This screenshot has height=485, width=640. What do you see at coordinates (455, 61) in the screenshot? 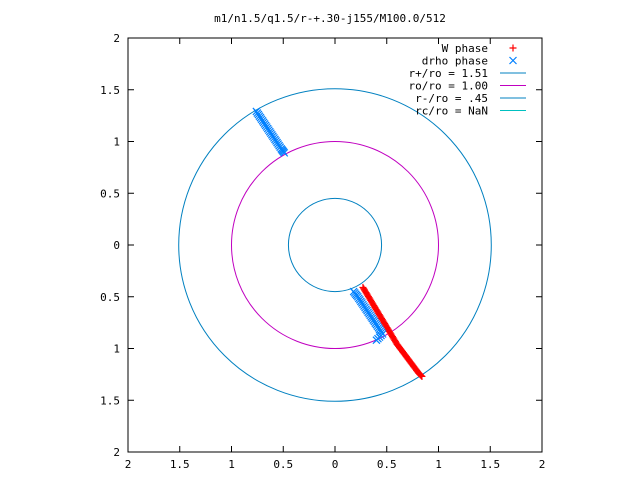
I see `legend-label: drho phase` at bounding box center [455, 61].